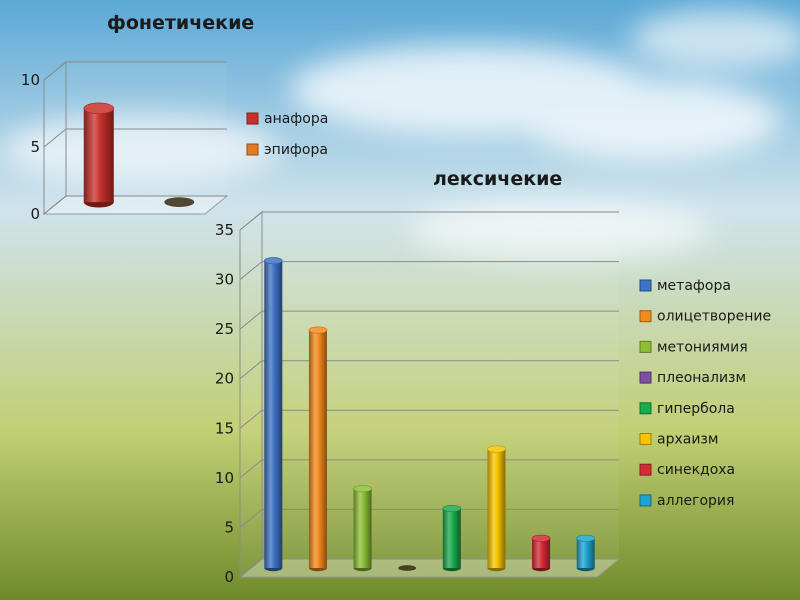 The image size is (800, 600). What do you see at coordinates (696, 470) in the screenshot?
I see `legend-label: синекдоха` at bounding box center [696, 470].